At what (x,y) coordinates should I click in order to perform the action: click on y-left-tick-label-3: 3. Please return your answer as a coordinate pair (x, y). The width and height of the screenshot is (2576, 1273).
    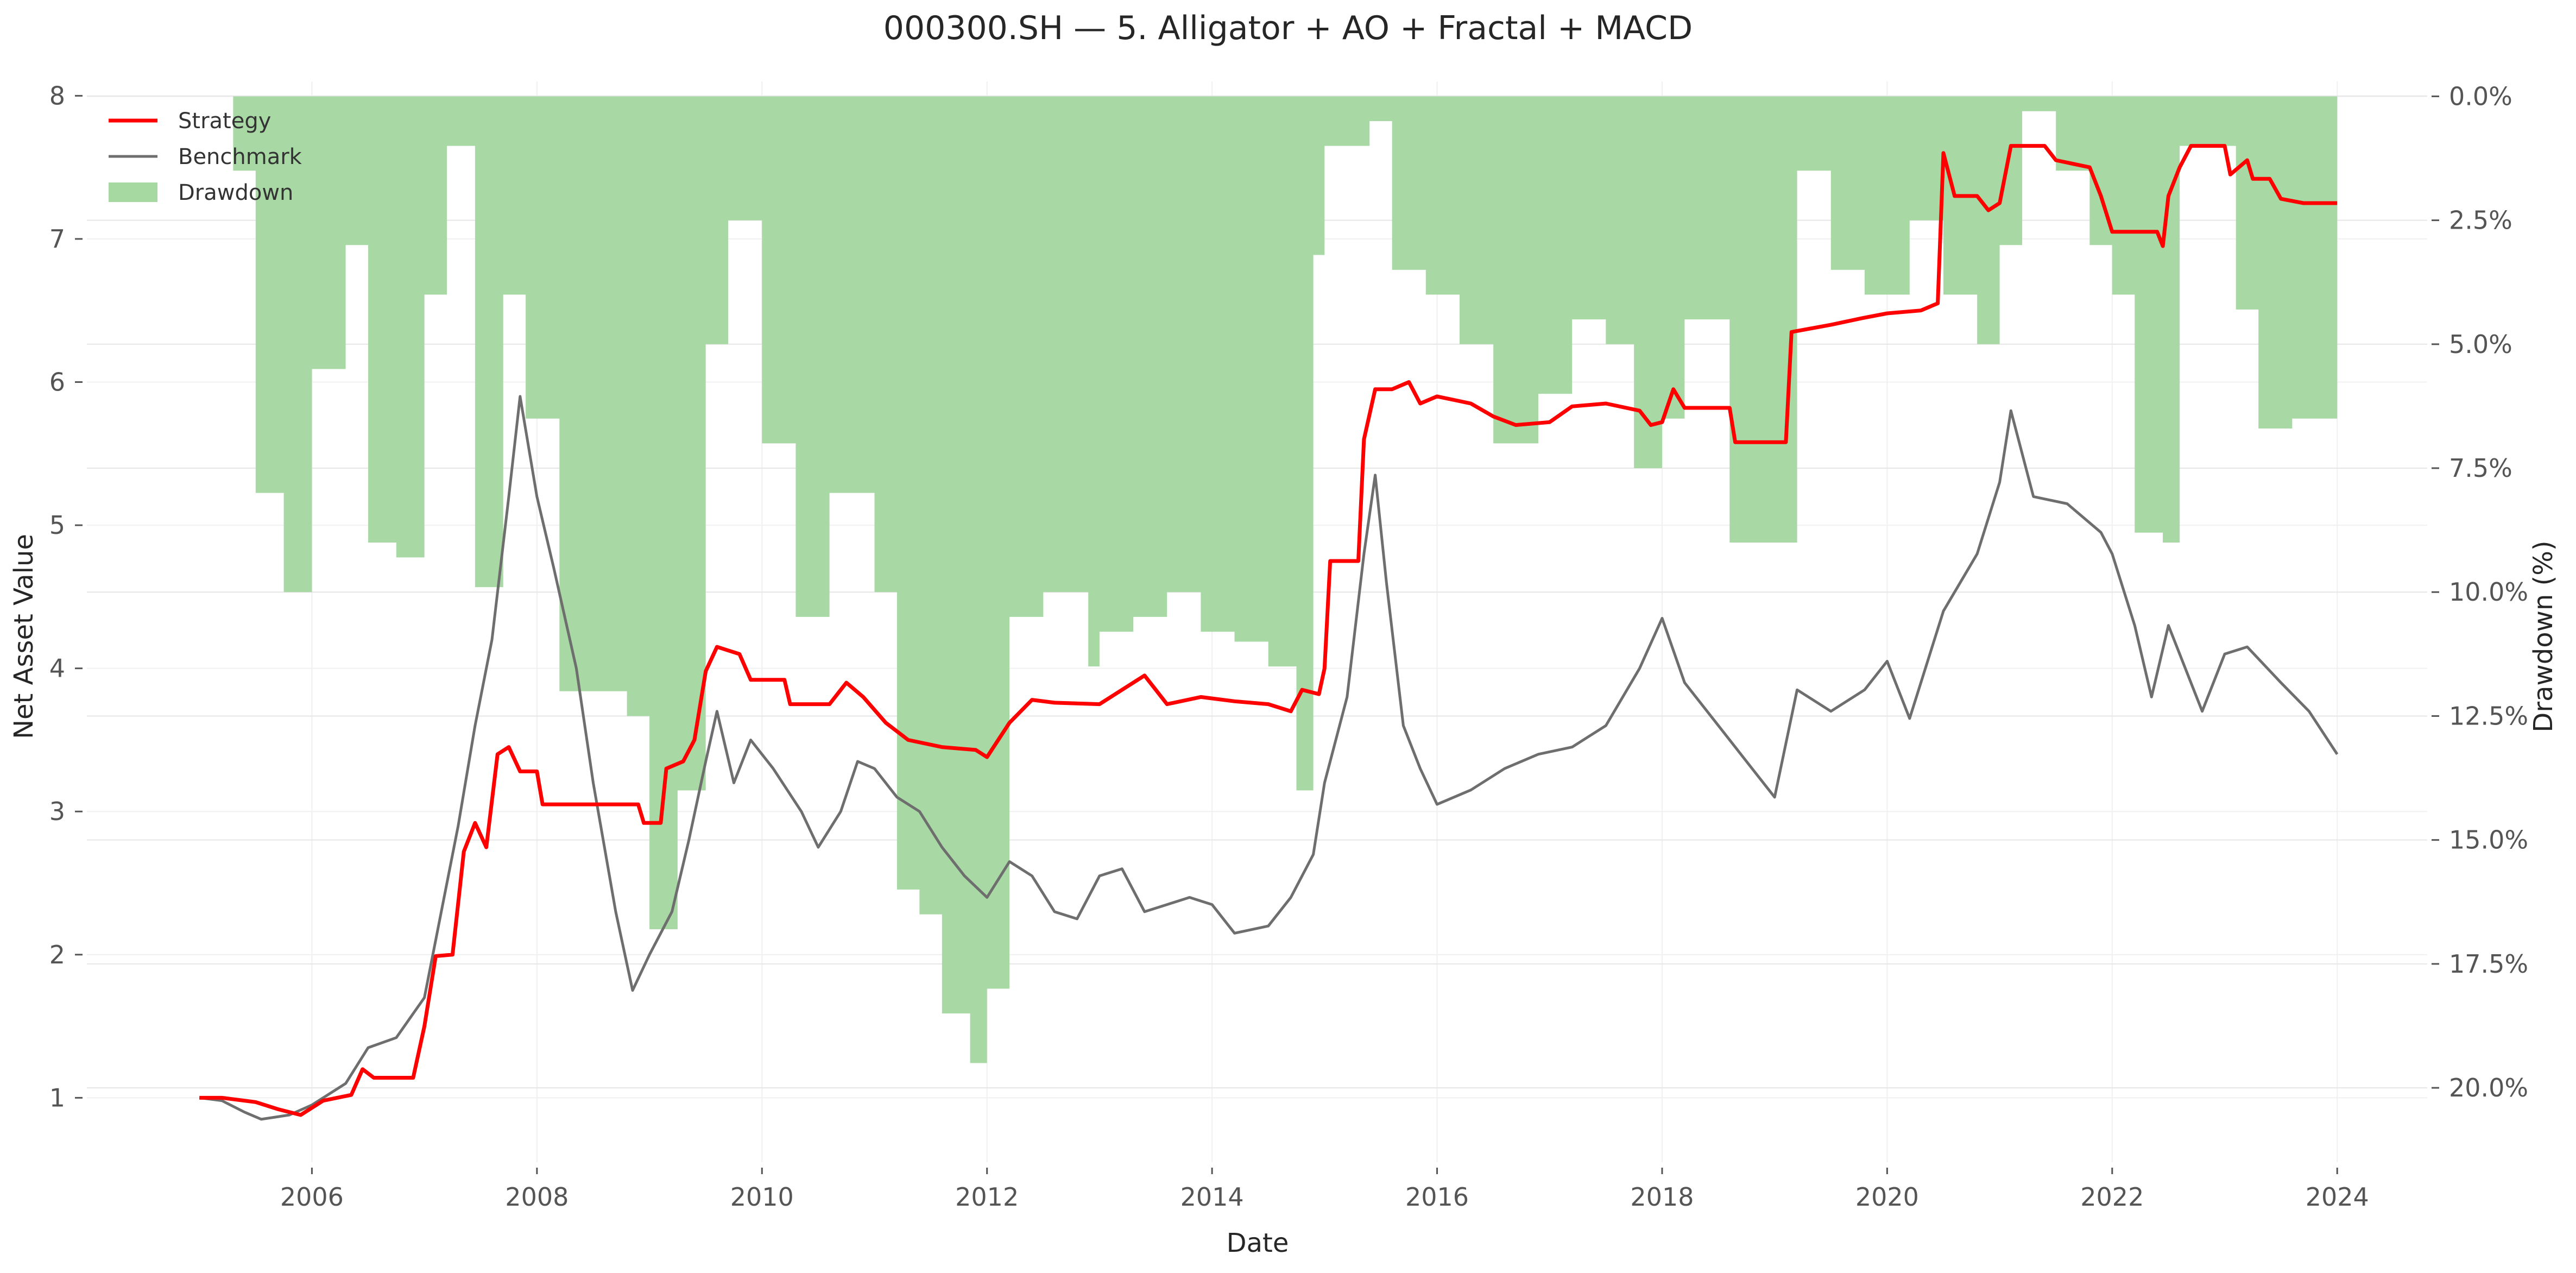
    Looking at the image, I should click on (57, 811).